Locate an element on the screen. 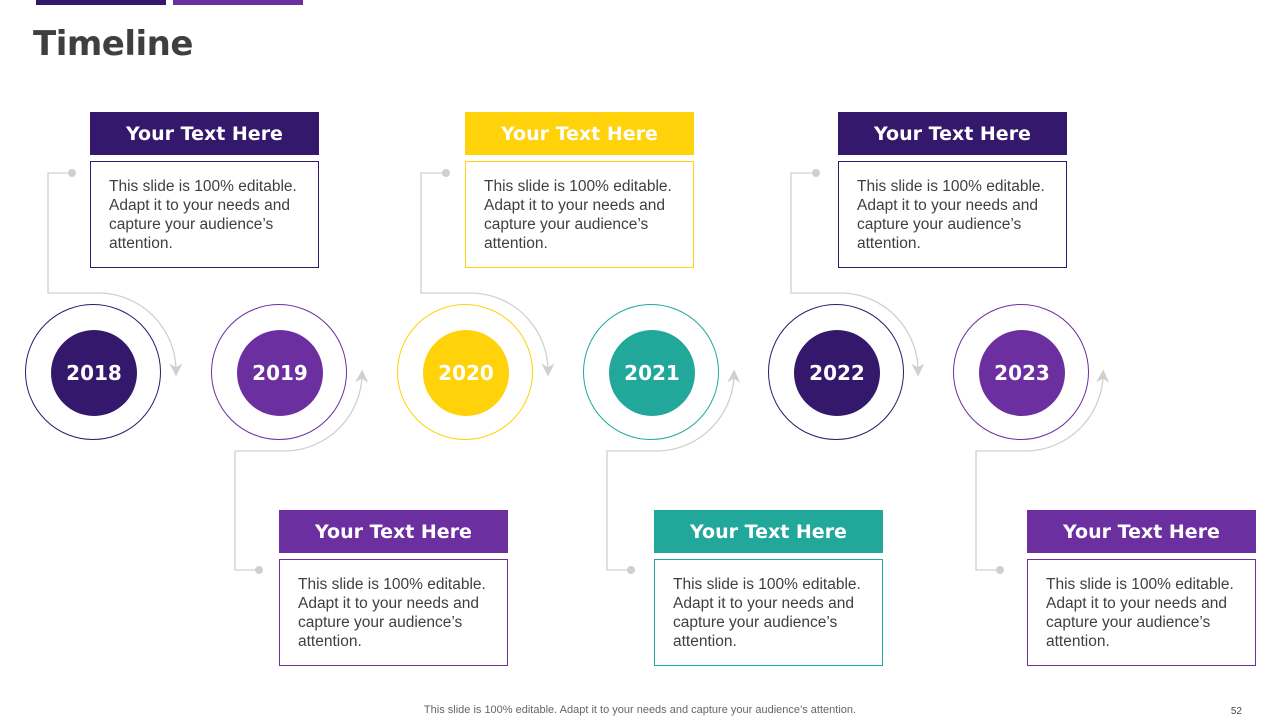  year-circle-2021: 2021 is located at coordinates (651, 372).